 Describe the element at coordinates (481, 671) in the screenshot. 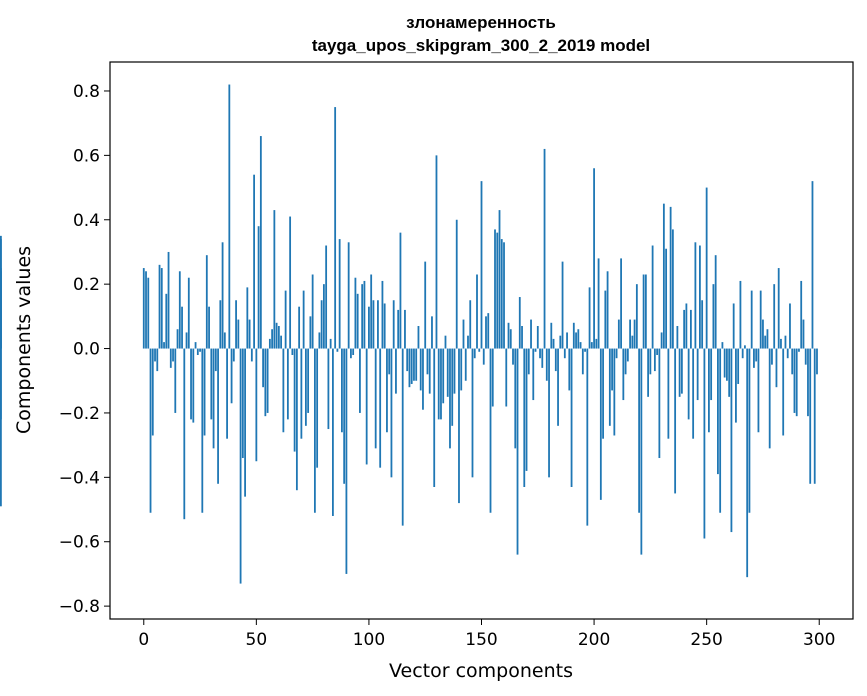

I see `x-axis-label: Vector components` at that location.